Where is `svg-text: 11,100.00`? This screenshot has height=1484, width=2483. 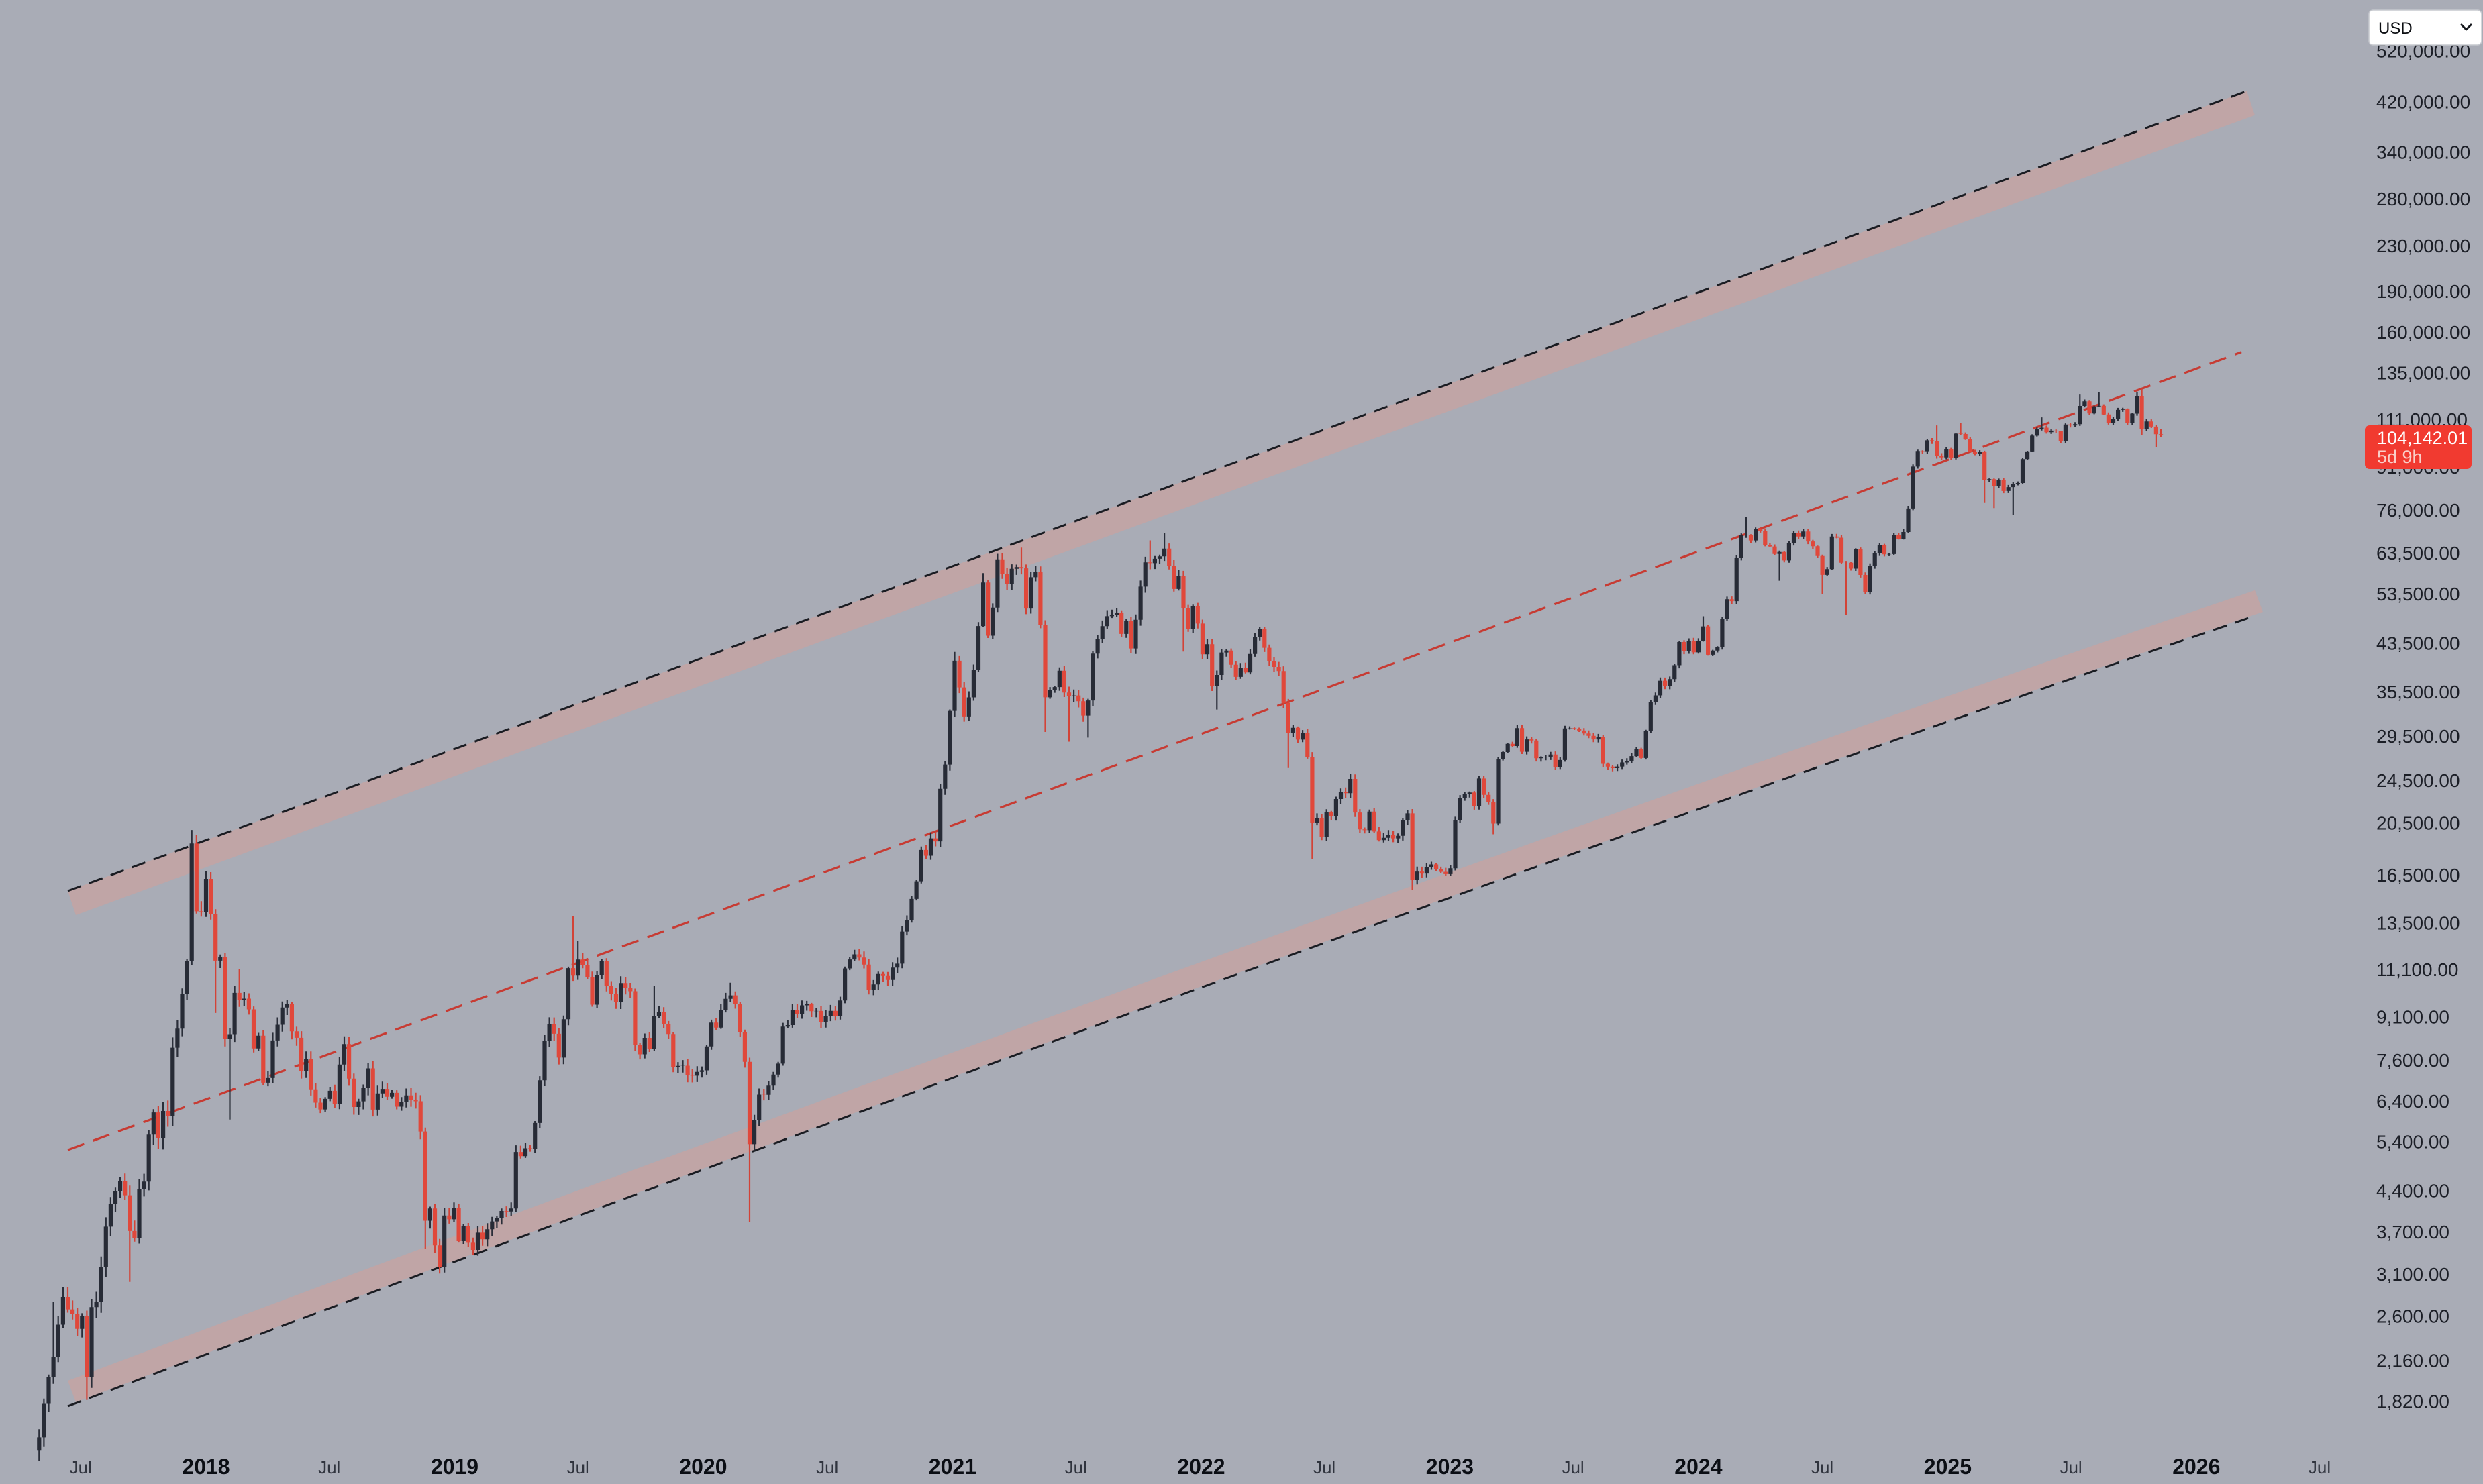 svg-text: 11,100.00 is located at coordinates (2417, 969).